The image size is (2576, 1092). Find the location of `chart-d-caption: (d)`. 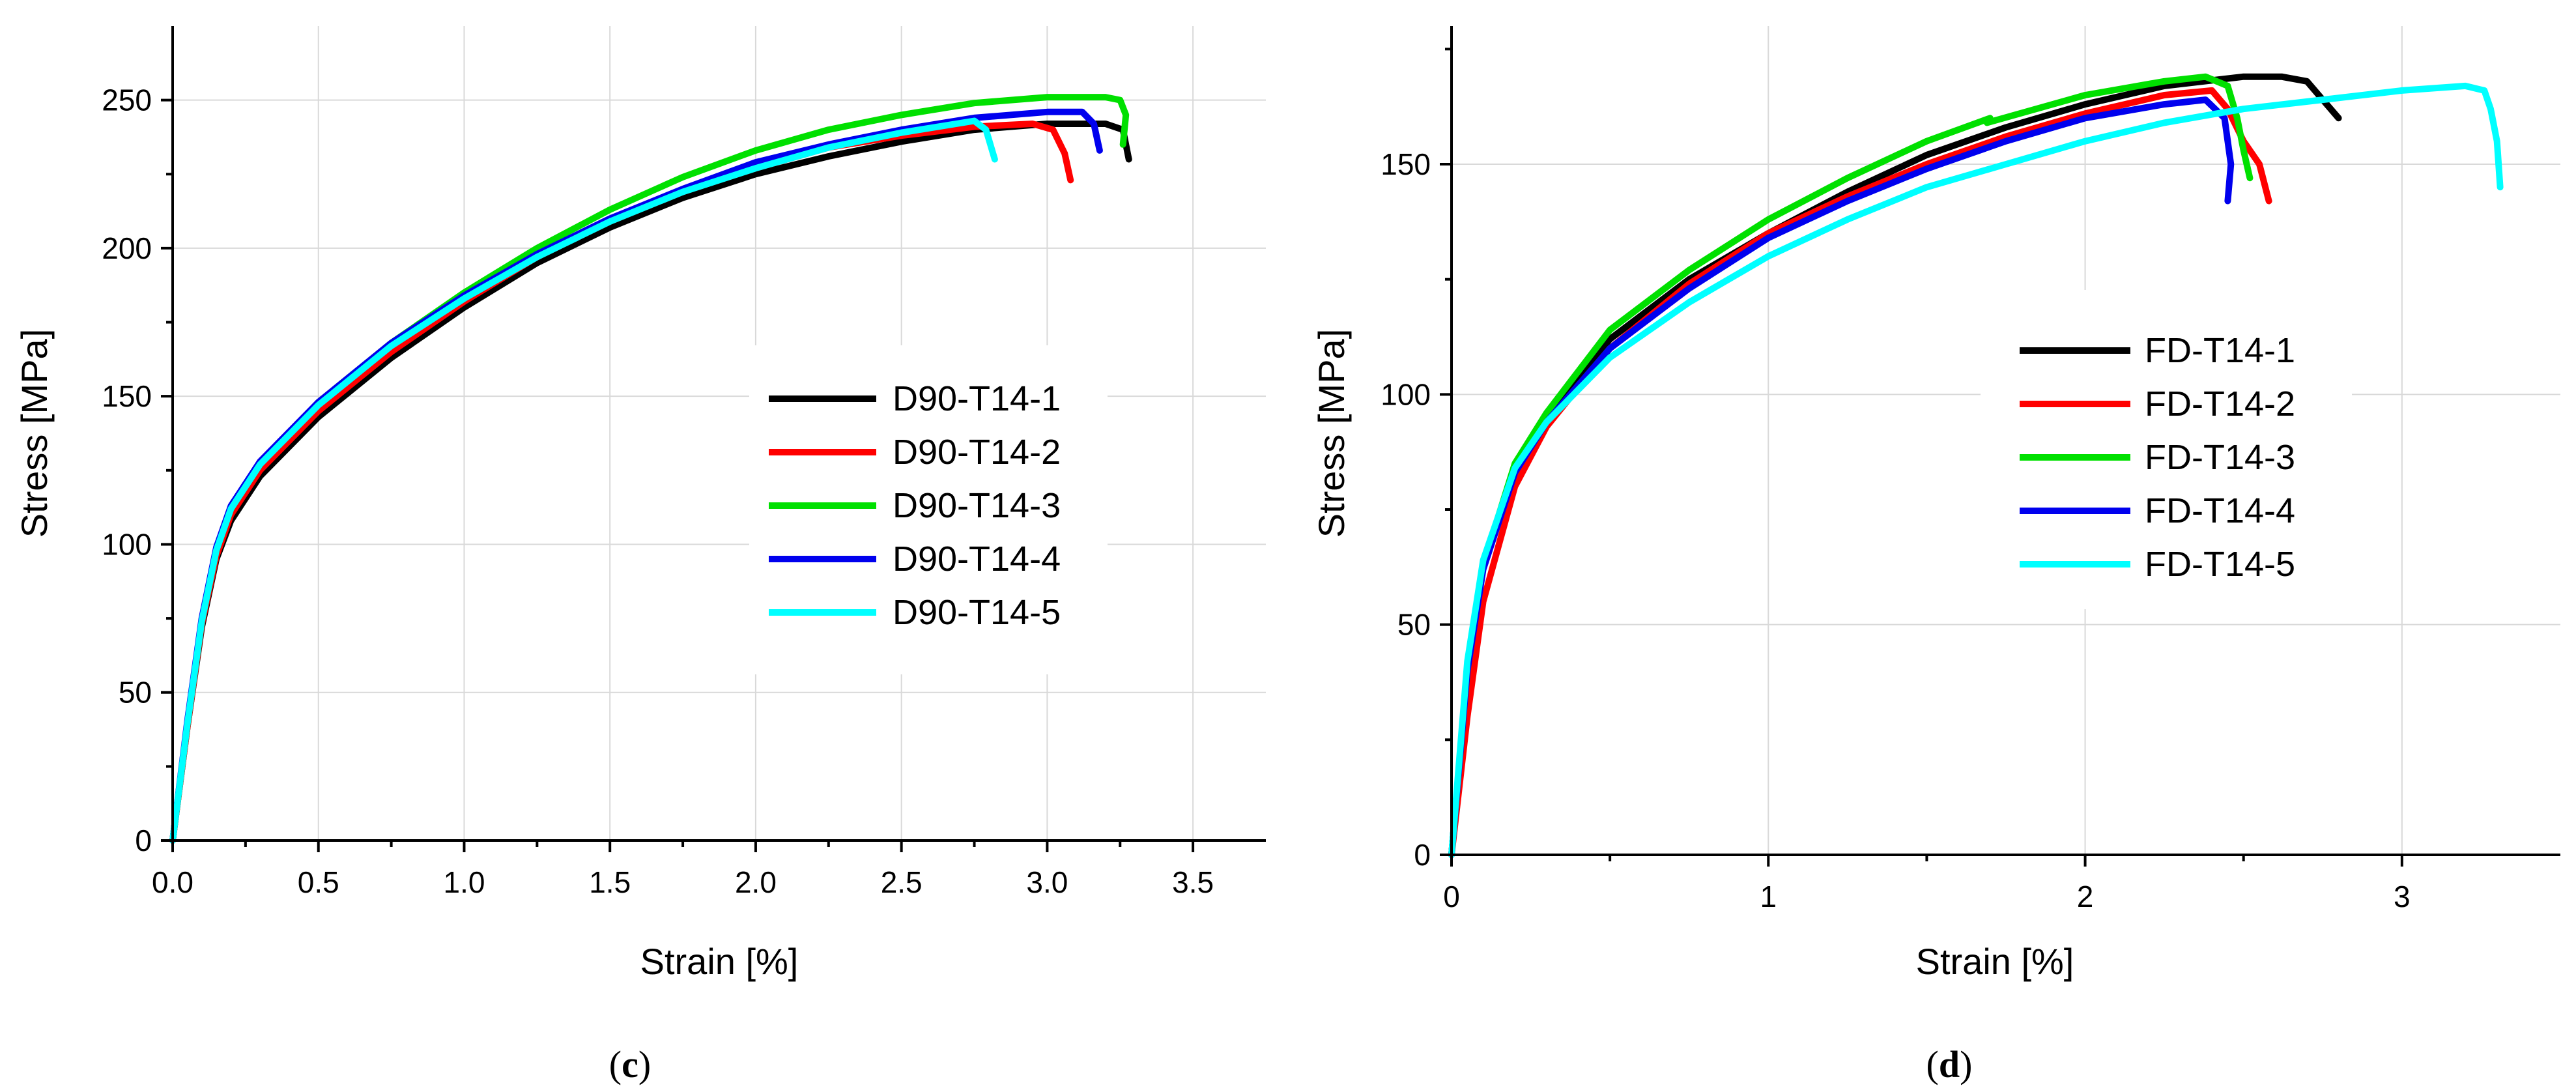

chart-d-caption: (d) is located at coordinates (1949, 1064).